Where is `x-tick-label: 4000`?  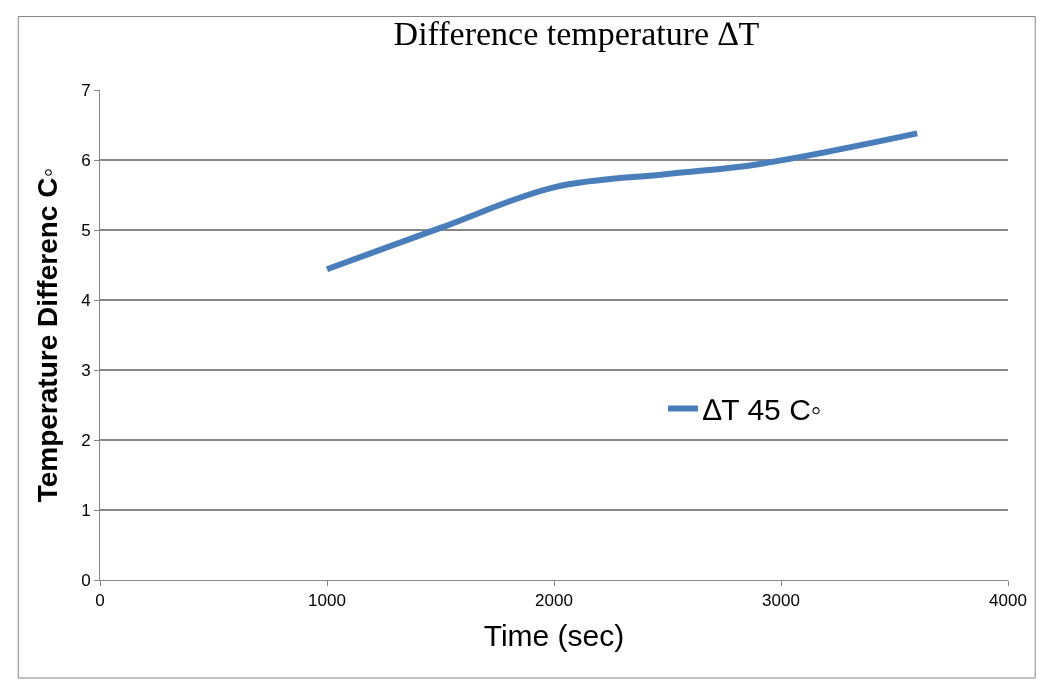 x-tick-label: 4000 is located at coordinates (1008, 601).